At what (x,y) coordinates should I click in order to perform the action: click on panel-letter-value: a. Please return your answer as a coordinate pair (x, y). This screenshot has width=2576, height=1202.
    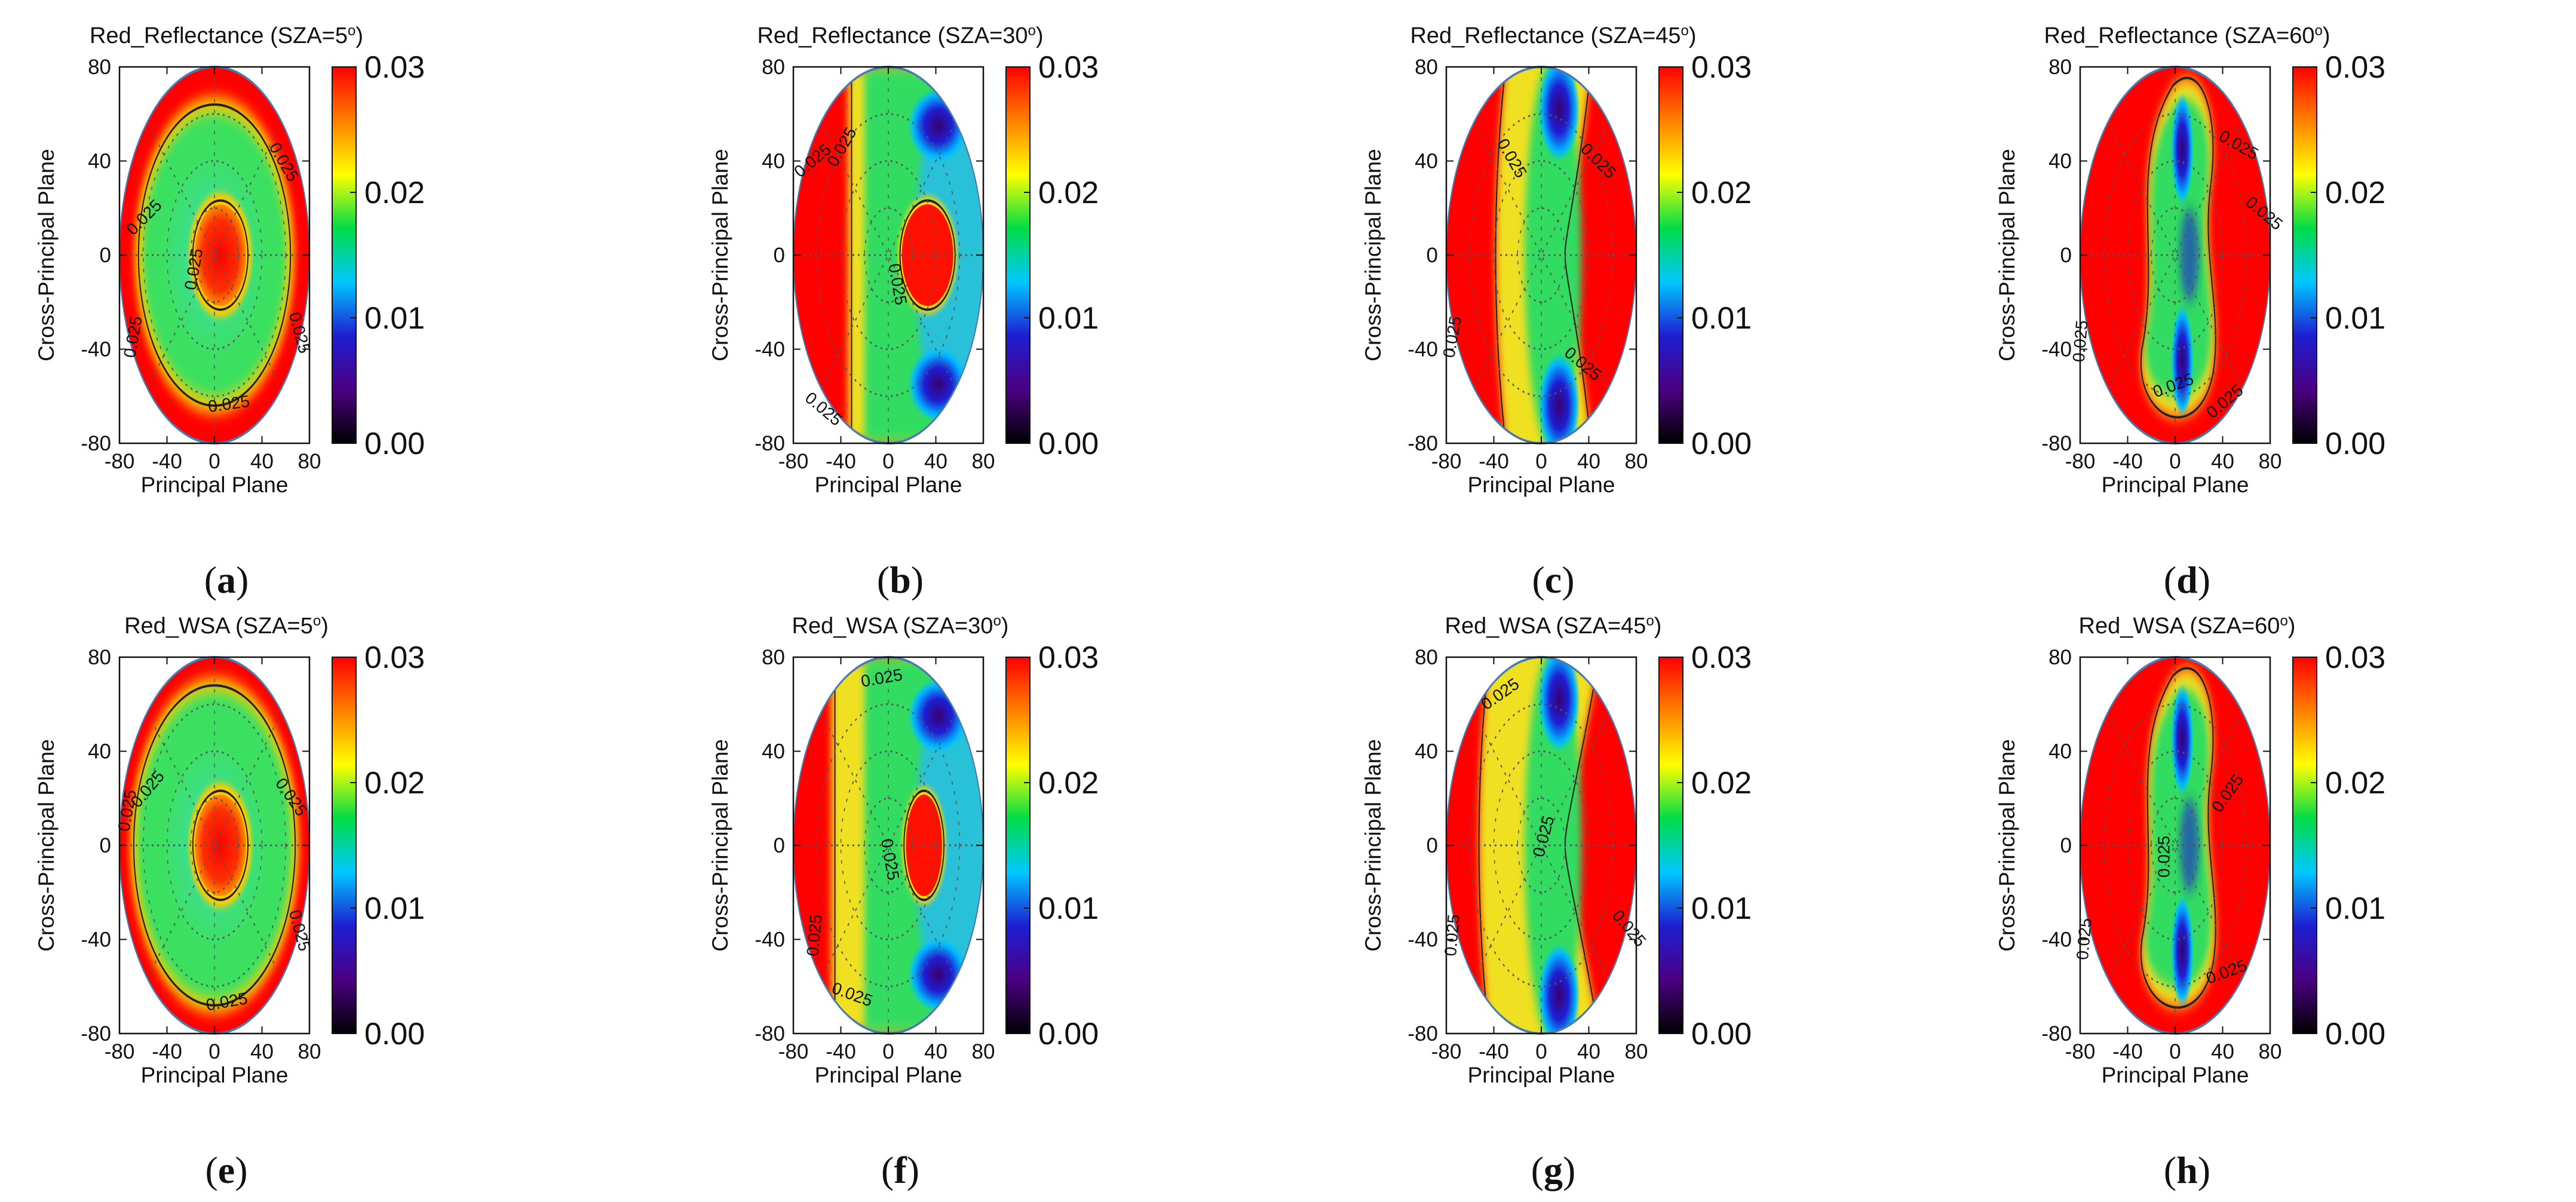
    Looking at the image, I should click on (226, 580).